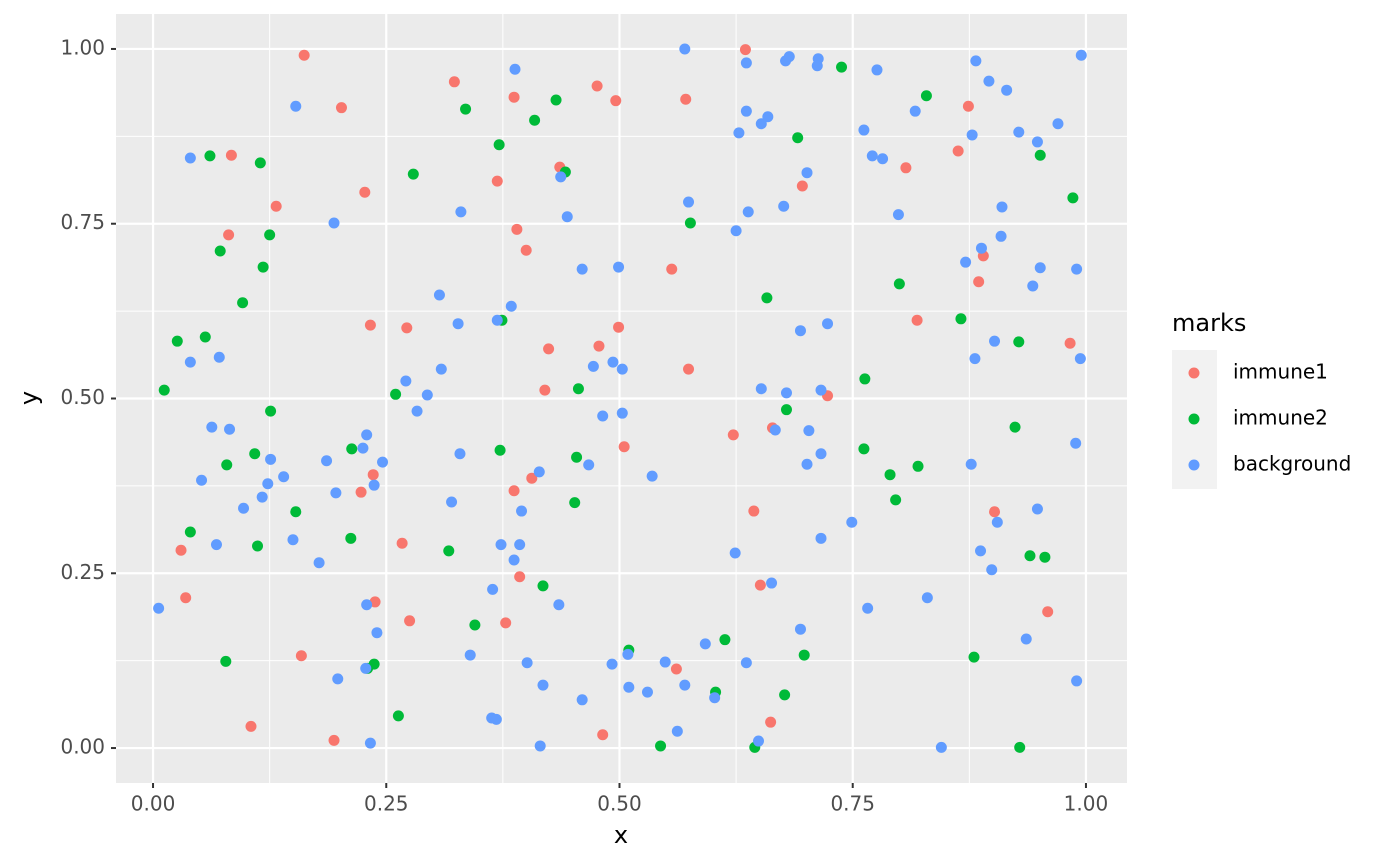 This screenshot has width=1400, height=866. What do you see at coordinates (1292, 464) in the screenshot?
I see `legend-label: background` at bounding box center [1292, 464].